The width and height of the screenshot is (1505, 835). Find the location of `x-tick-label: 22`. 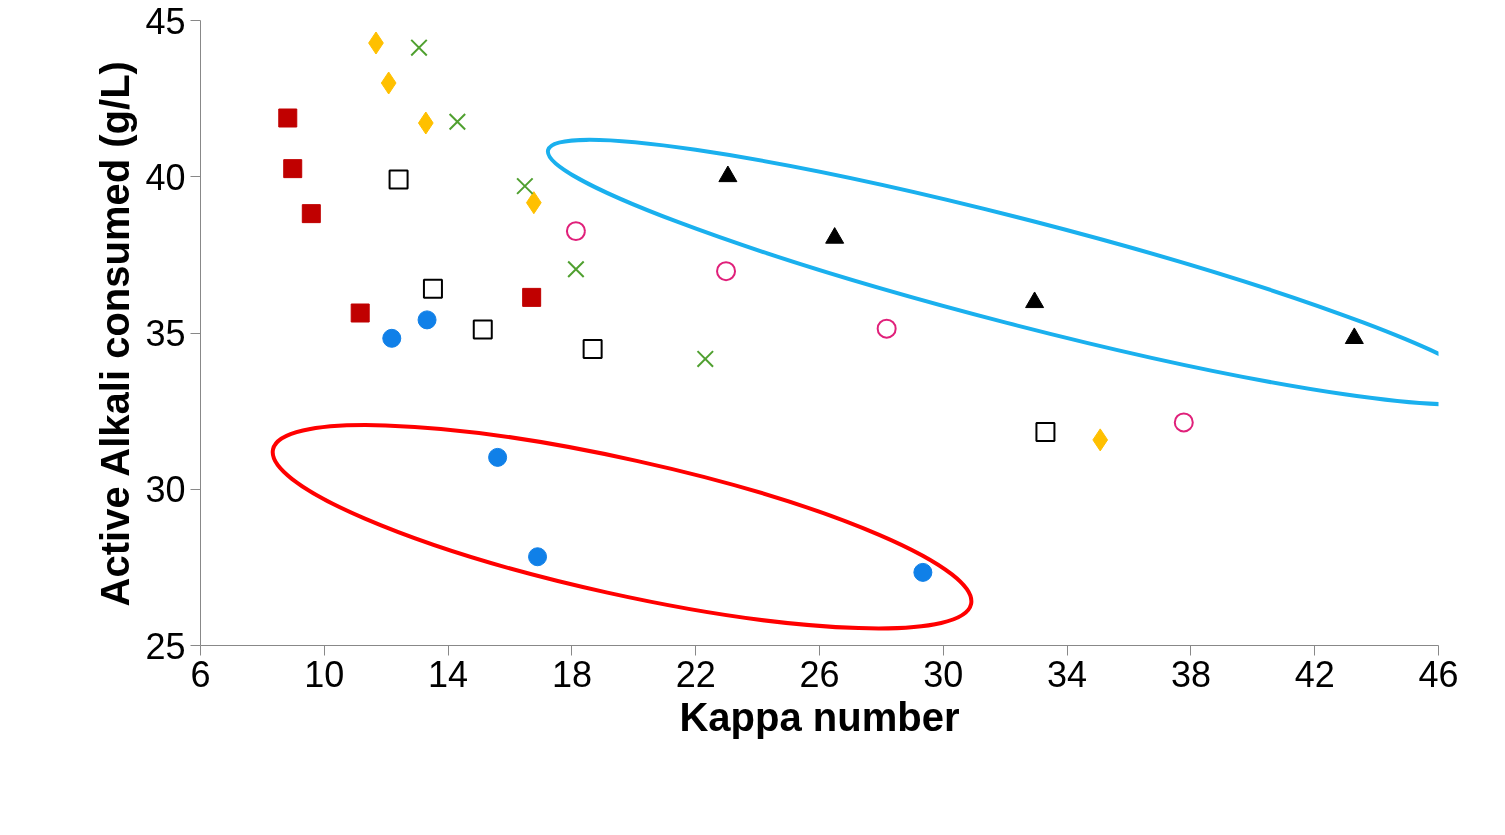

x-tick-label: 22 is located at coordinates (695, 674).